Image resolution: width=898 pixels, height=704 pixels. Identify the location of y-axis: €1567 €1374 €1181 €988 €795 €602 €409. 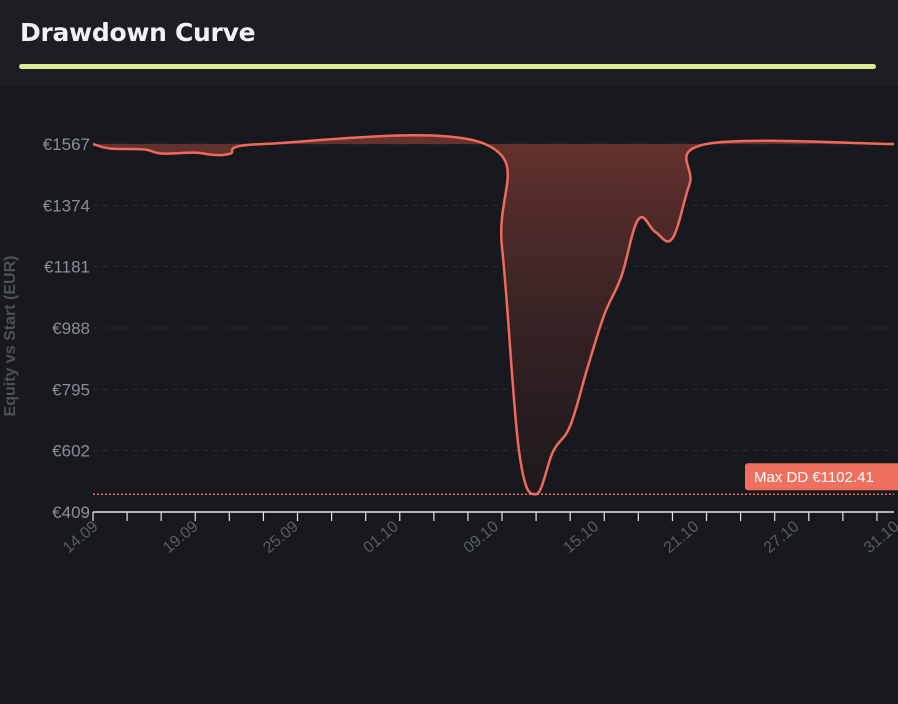
(66, 328).